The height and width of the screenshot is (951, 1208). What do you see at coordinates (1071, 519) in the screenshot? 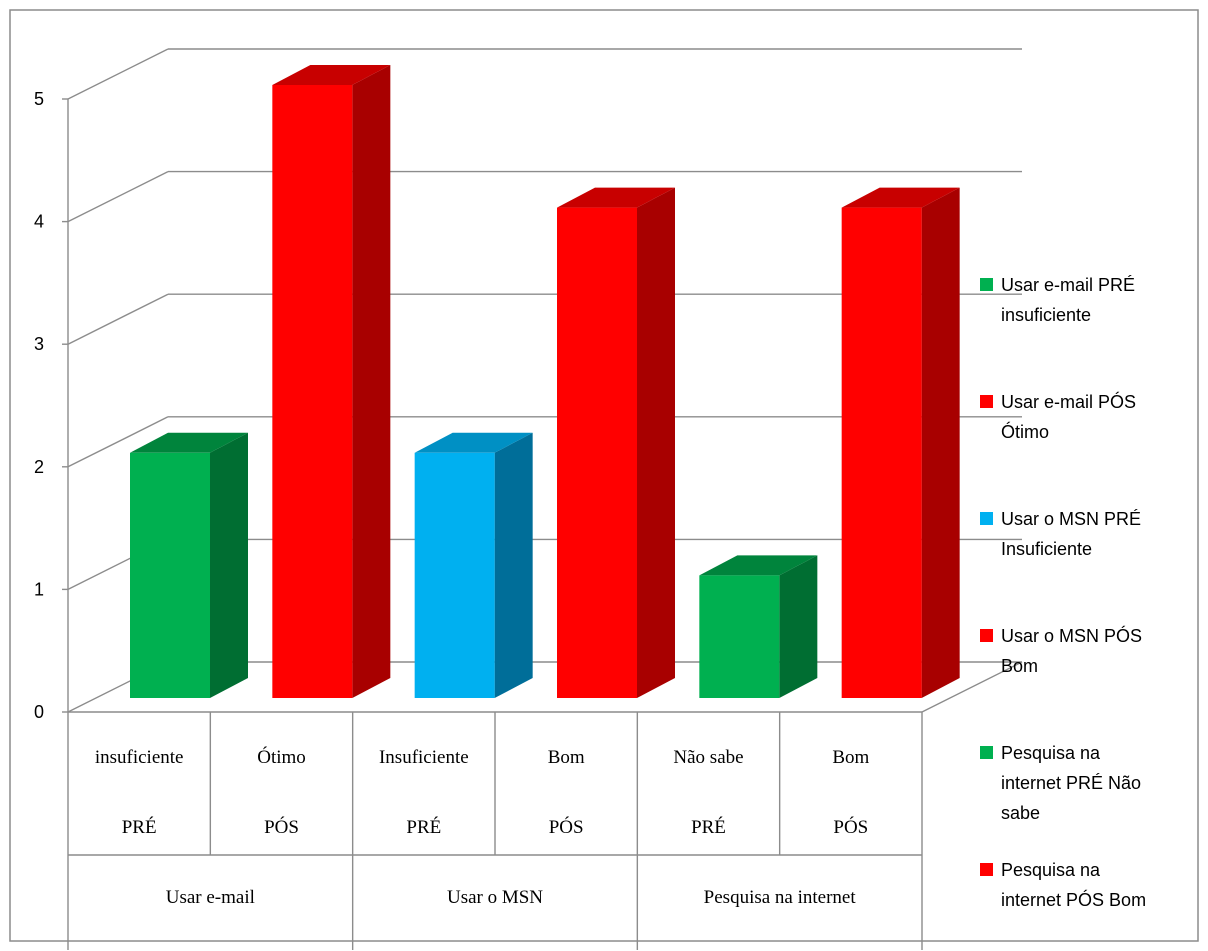
I see `legend-label-line: Usar o MSN PRÉ` at bounding box center [1071, 519].